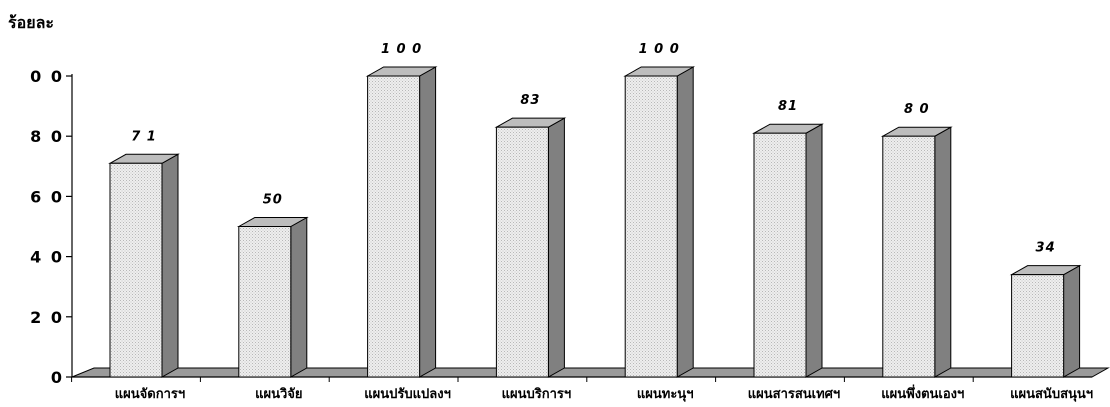 This screenshot has height=407, width=1110. Describe the element at coordinates (922, 393) in the screenshot. I see `category-label: แผนพึ่งตนเองฯ` at that location.